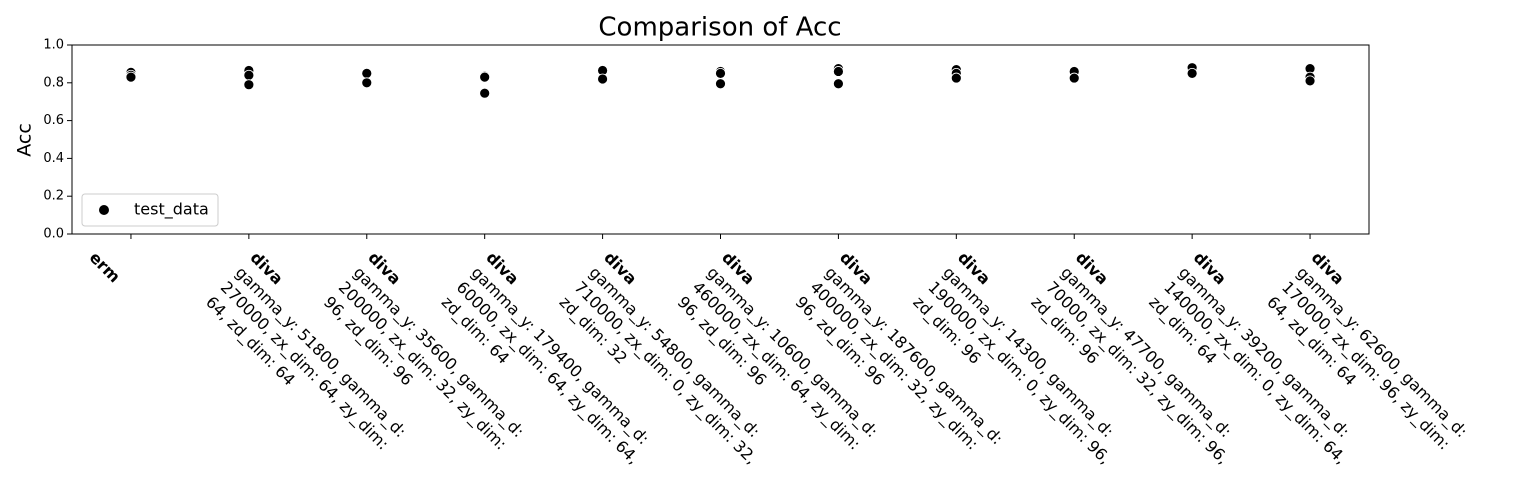  What do you see at coordinates (104, 210) in the screenshot?
I see `legend-marker` at bounding box center [104, 210].